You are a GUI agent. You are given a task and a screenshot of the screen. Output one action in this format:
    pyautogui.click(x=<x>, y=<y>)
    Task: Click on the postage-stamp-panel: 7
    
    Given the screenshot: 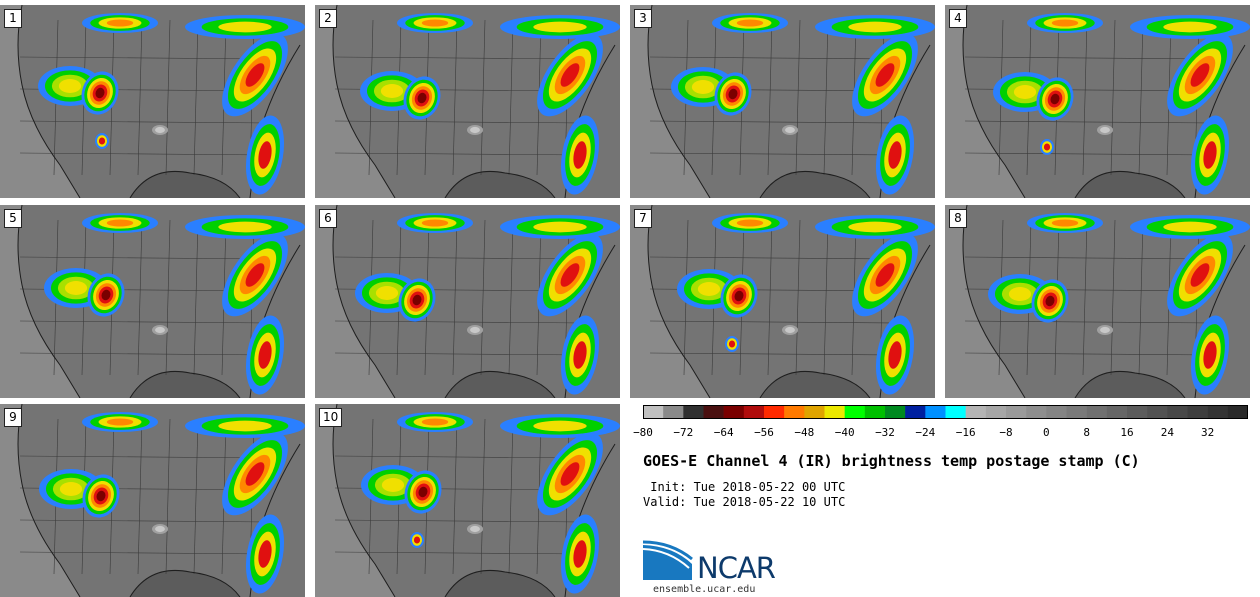 What is the action you would take?
    pyautogui.click(x=782, y=301)
    